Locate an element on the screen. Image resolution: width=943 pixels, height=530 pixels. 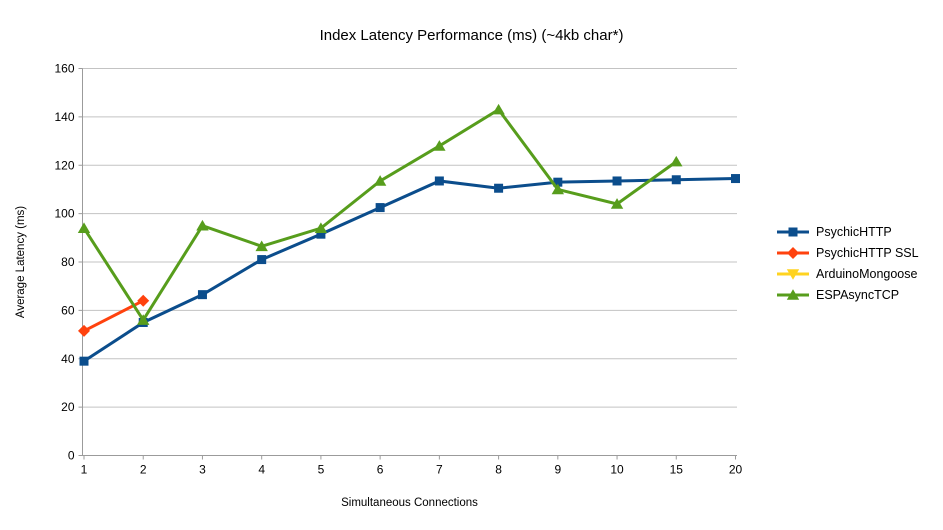
x-tick-label: 20 is located at coordinates (736, 470).